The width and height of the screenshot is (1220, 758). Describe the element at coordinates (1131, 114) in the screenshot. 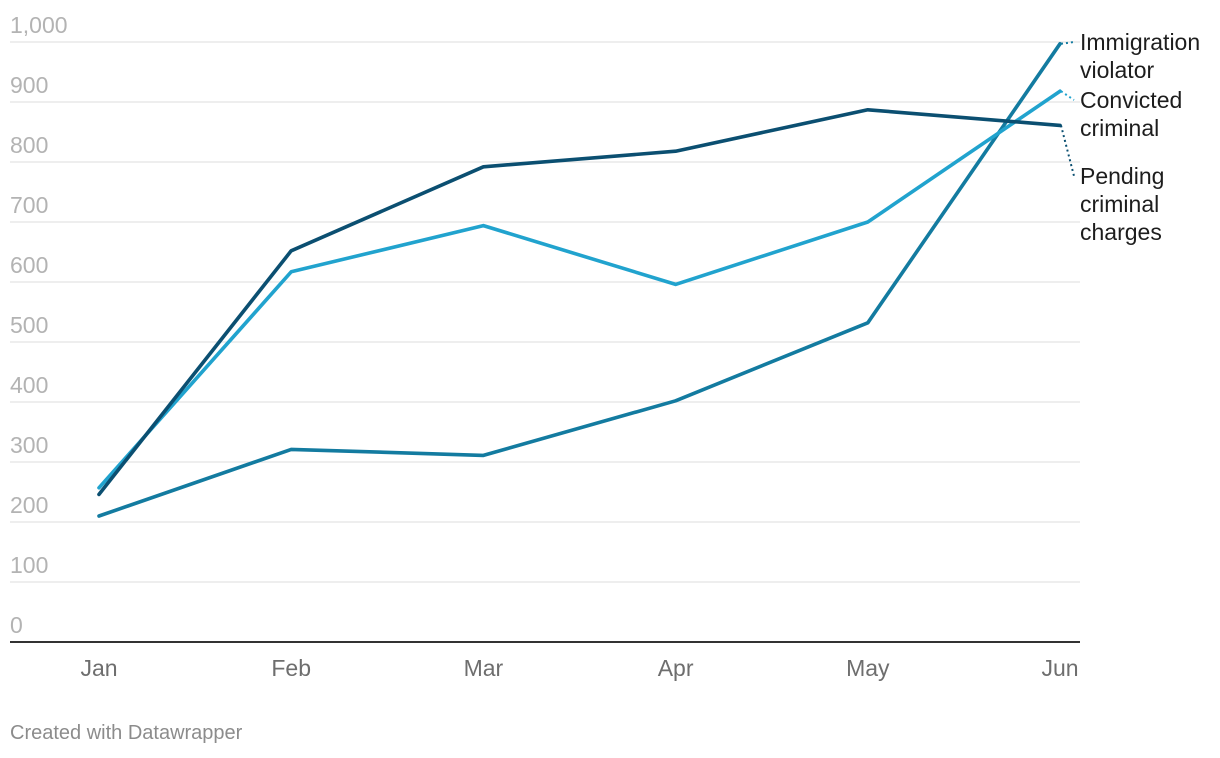

I see `series-label: Convicted criminal` at that location.